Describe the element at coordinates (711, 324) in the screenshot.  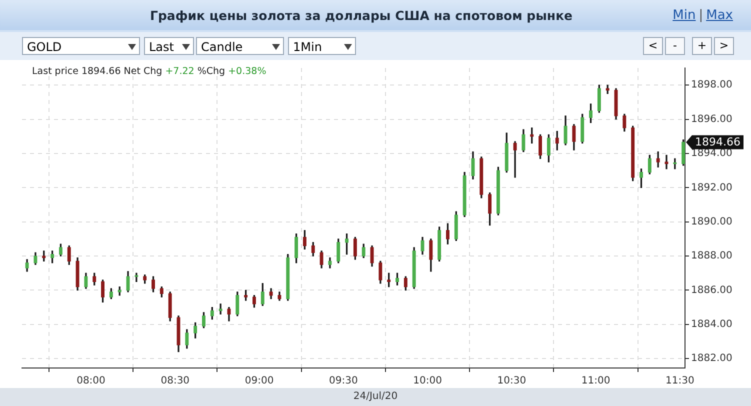
I see `y-tick-label: 1884.00` at that location.